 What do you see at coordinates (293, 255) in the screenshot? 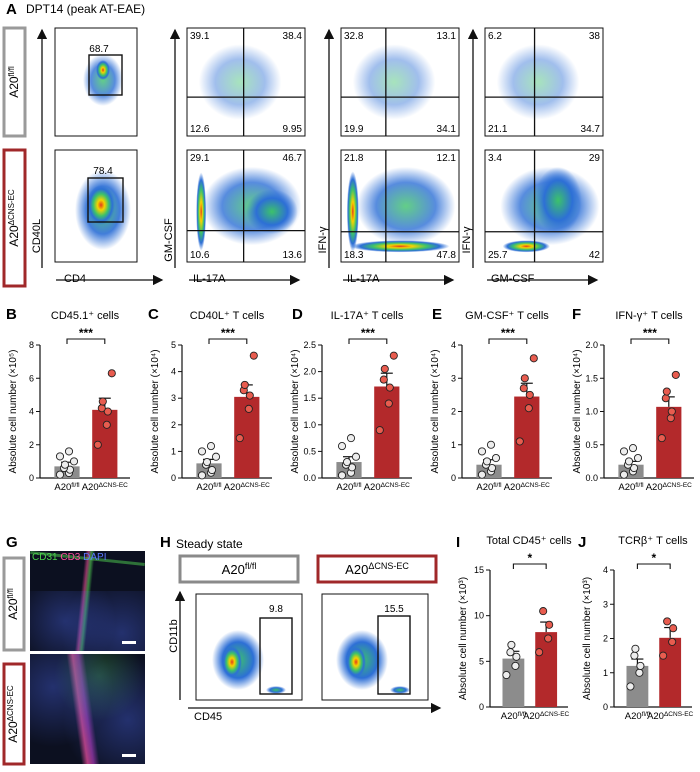
I see `quadrant-lr: 13.6` at bounding box center [293, 255].